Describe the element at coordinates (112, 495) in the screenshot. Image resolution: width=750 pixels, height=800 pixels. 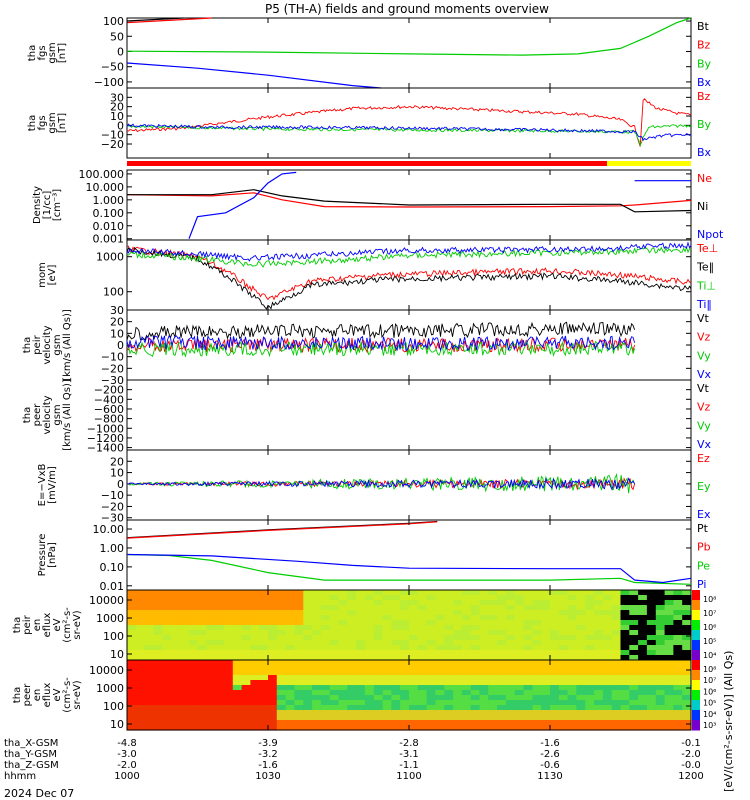
I see `y-tick-label: −10` at that location.